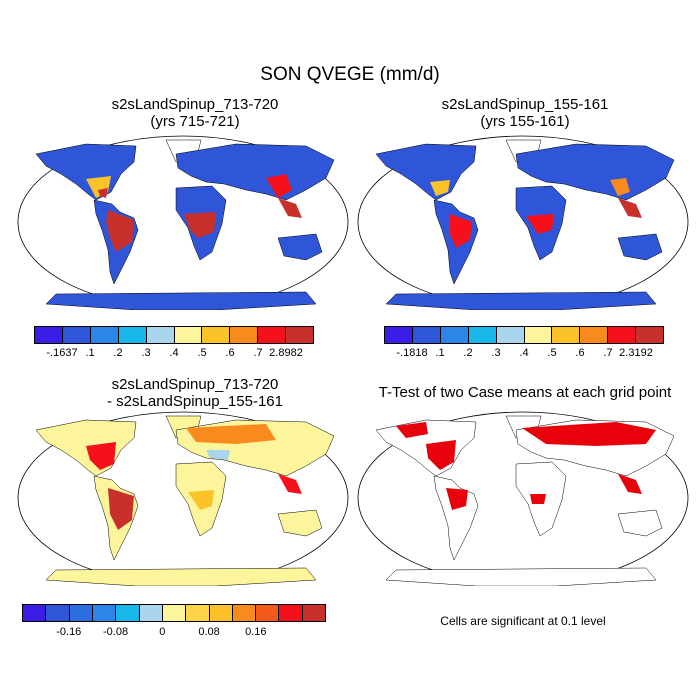  What do you see at coordinates (115, 632) in the screenshot?
I see `colorbar-tick-label: -0.08` at bounding box center [115, 632].